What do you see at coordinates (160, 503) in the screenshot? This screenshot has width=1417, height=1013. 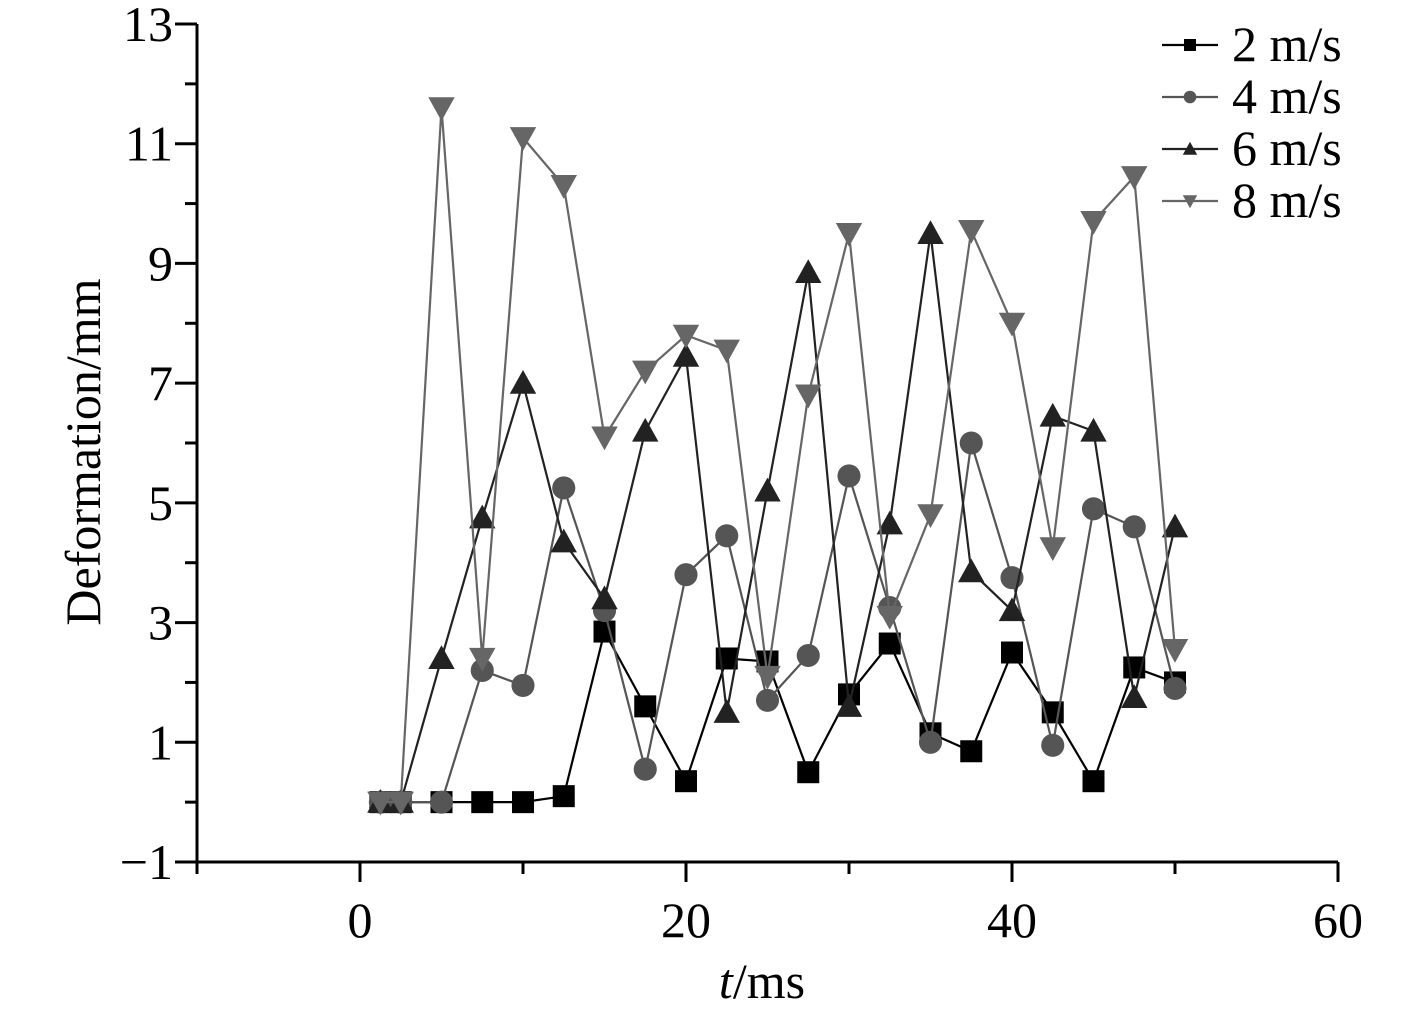 I see `y-tick-label: 5` at bounding box center [160, 503].